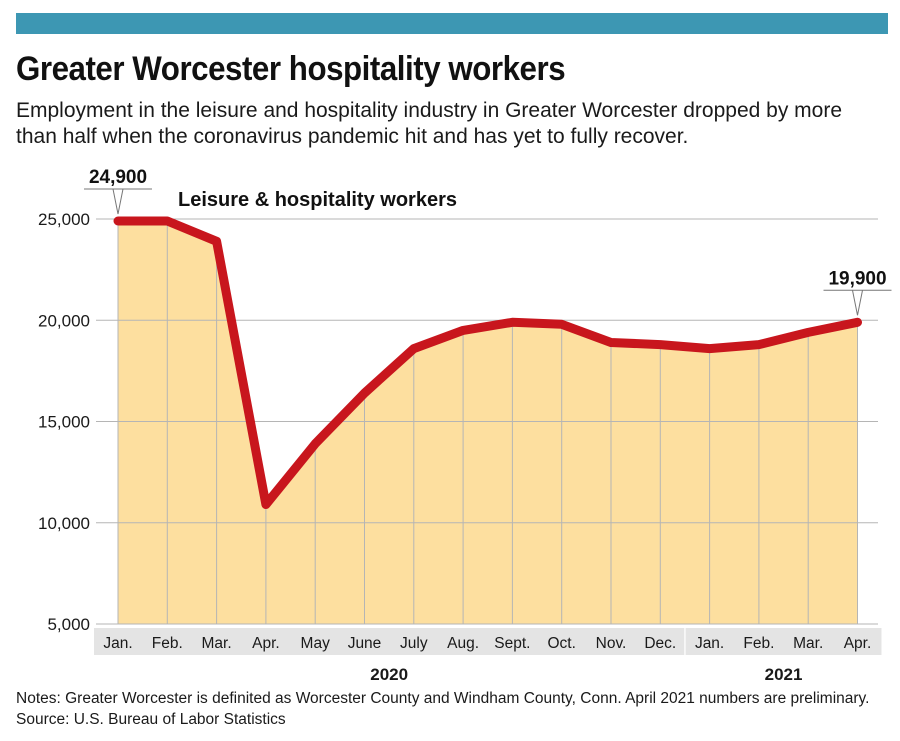 This screenshot has height=741, width=900. I want to click on y-tick-label: 15,000, so click(64, 422).